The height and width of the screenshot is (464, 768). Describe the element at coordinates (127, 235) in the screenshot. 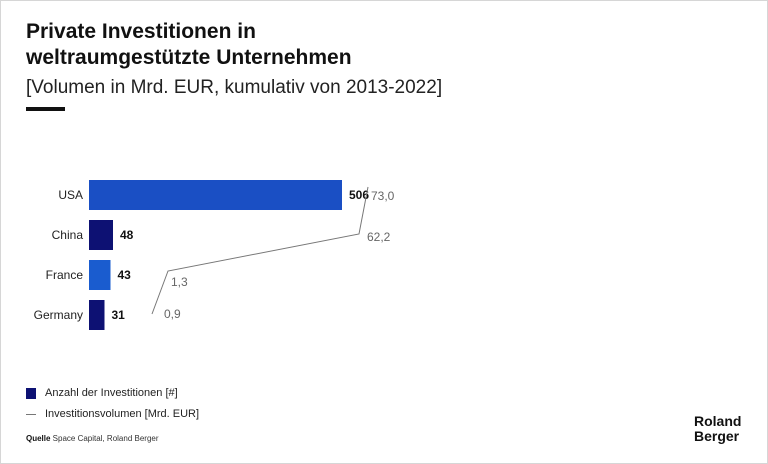

I see `bar-value-china: 48` at that location.